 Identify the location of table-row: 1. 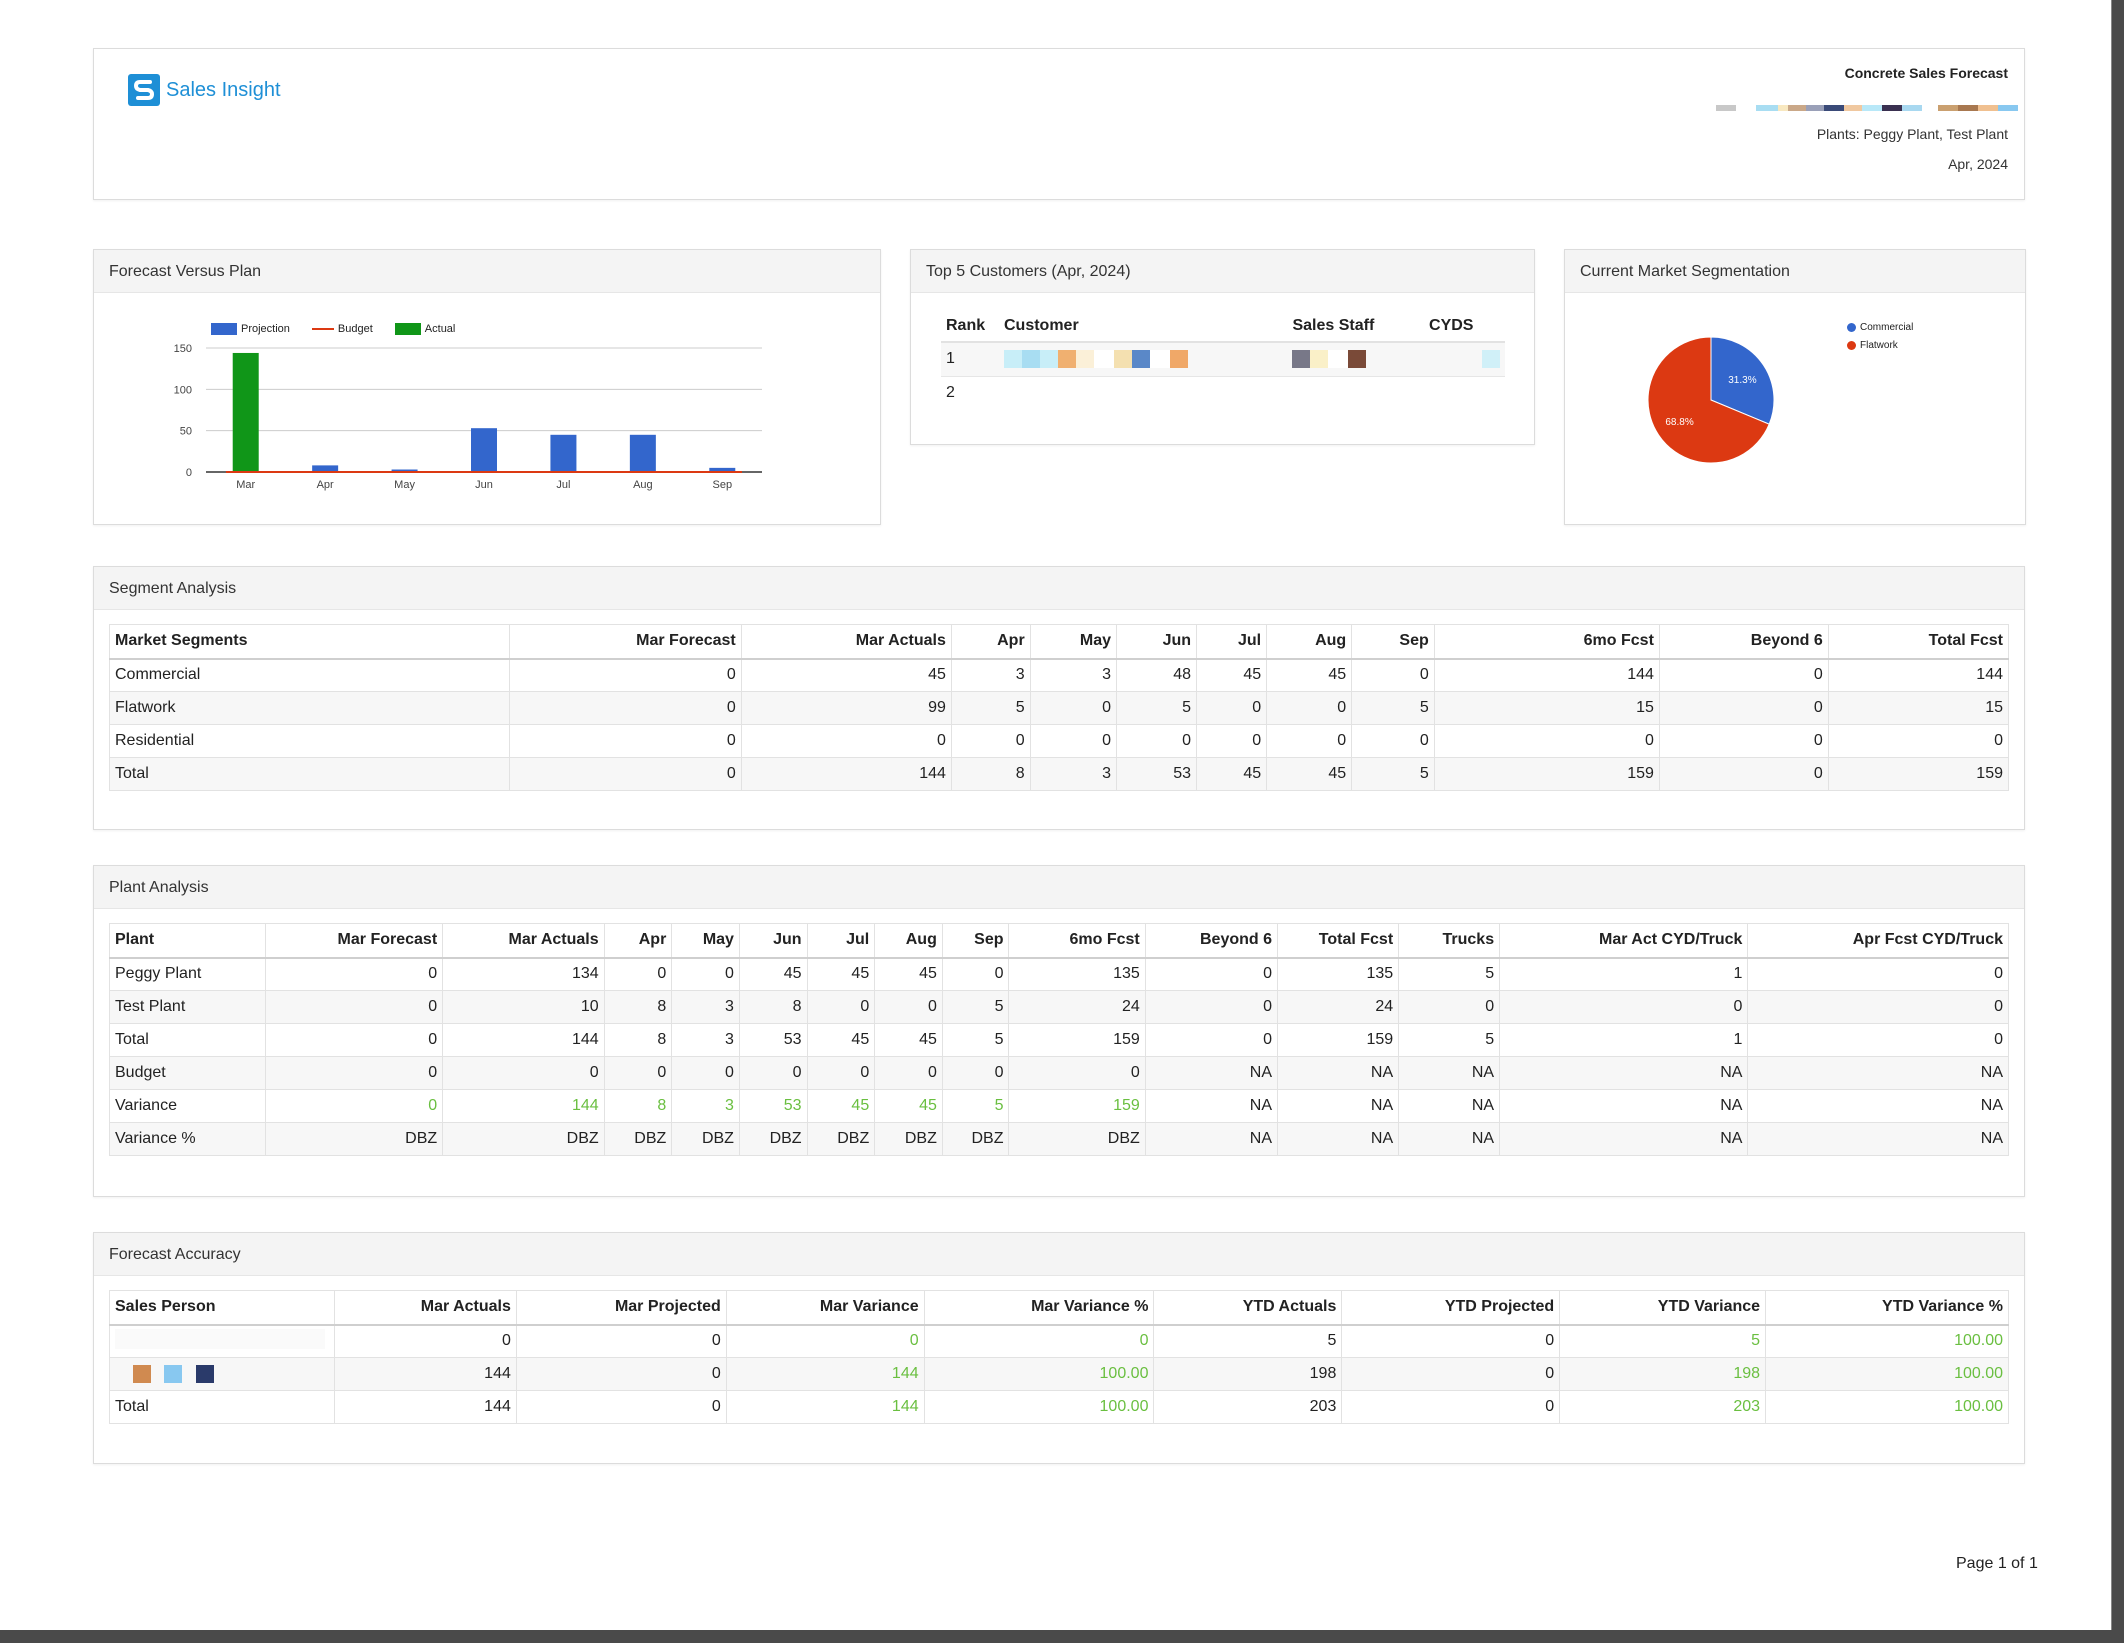
(1223, 359).